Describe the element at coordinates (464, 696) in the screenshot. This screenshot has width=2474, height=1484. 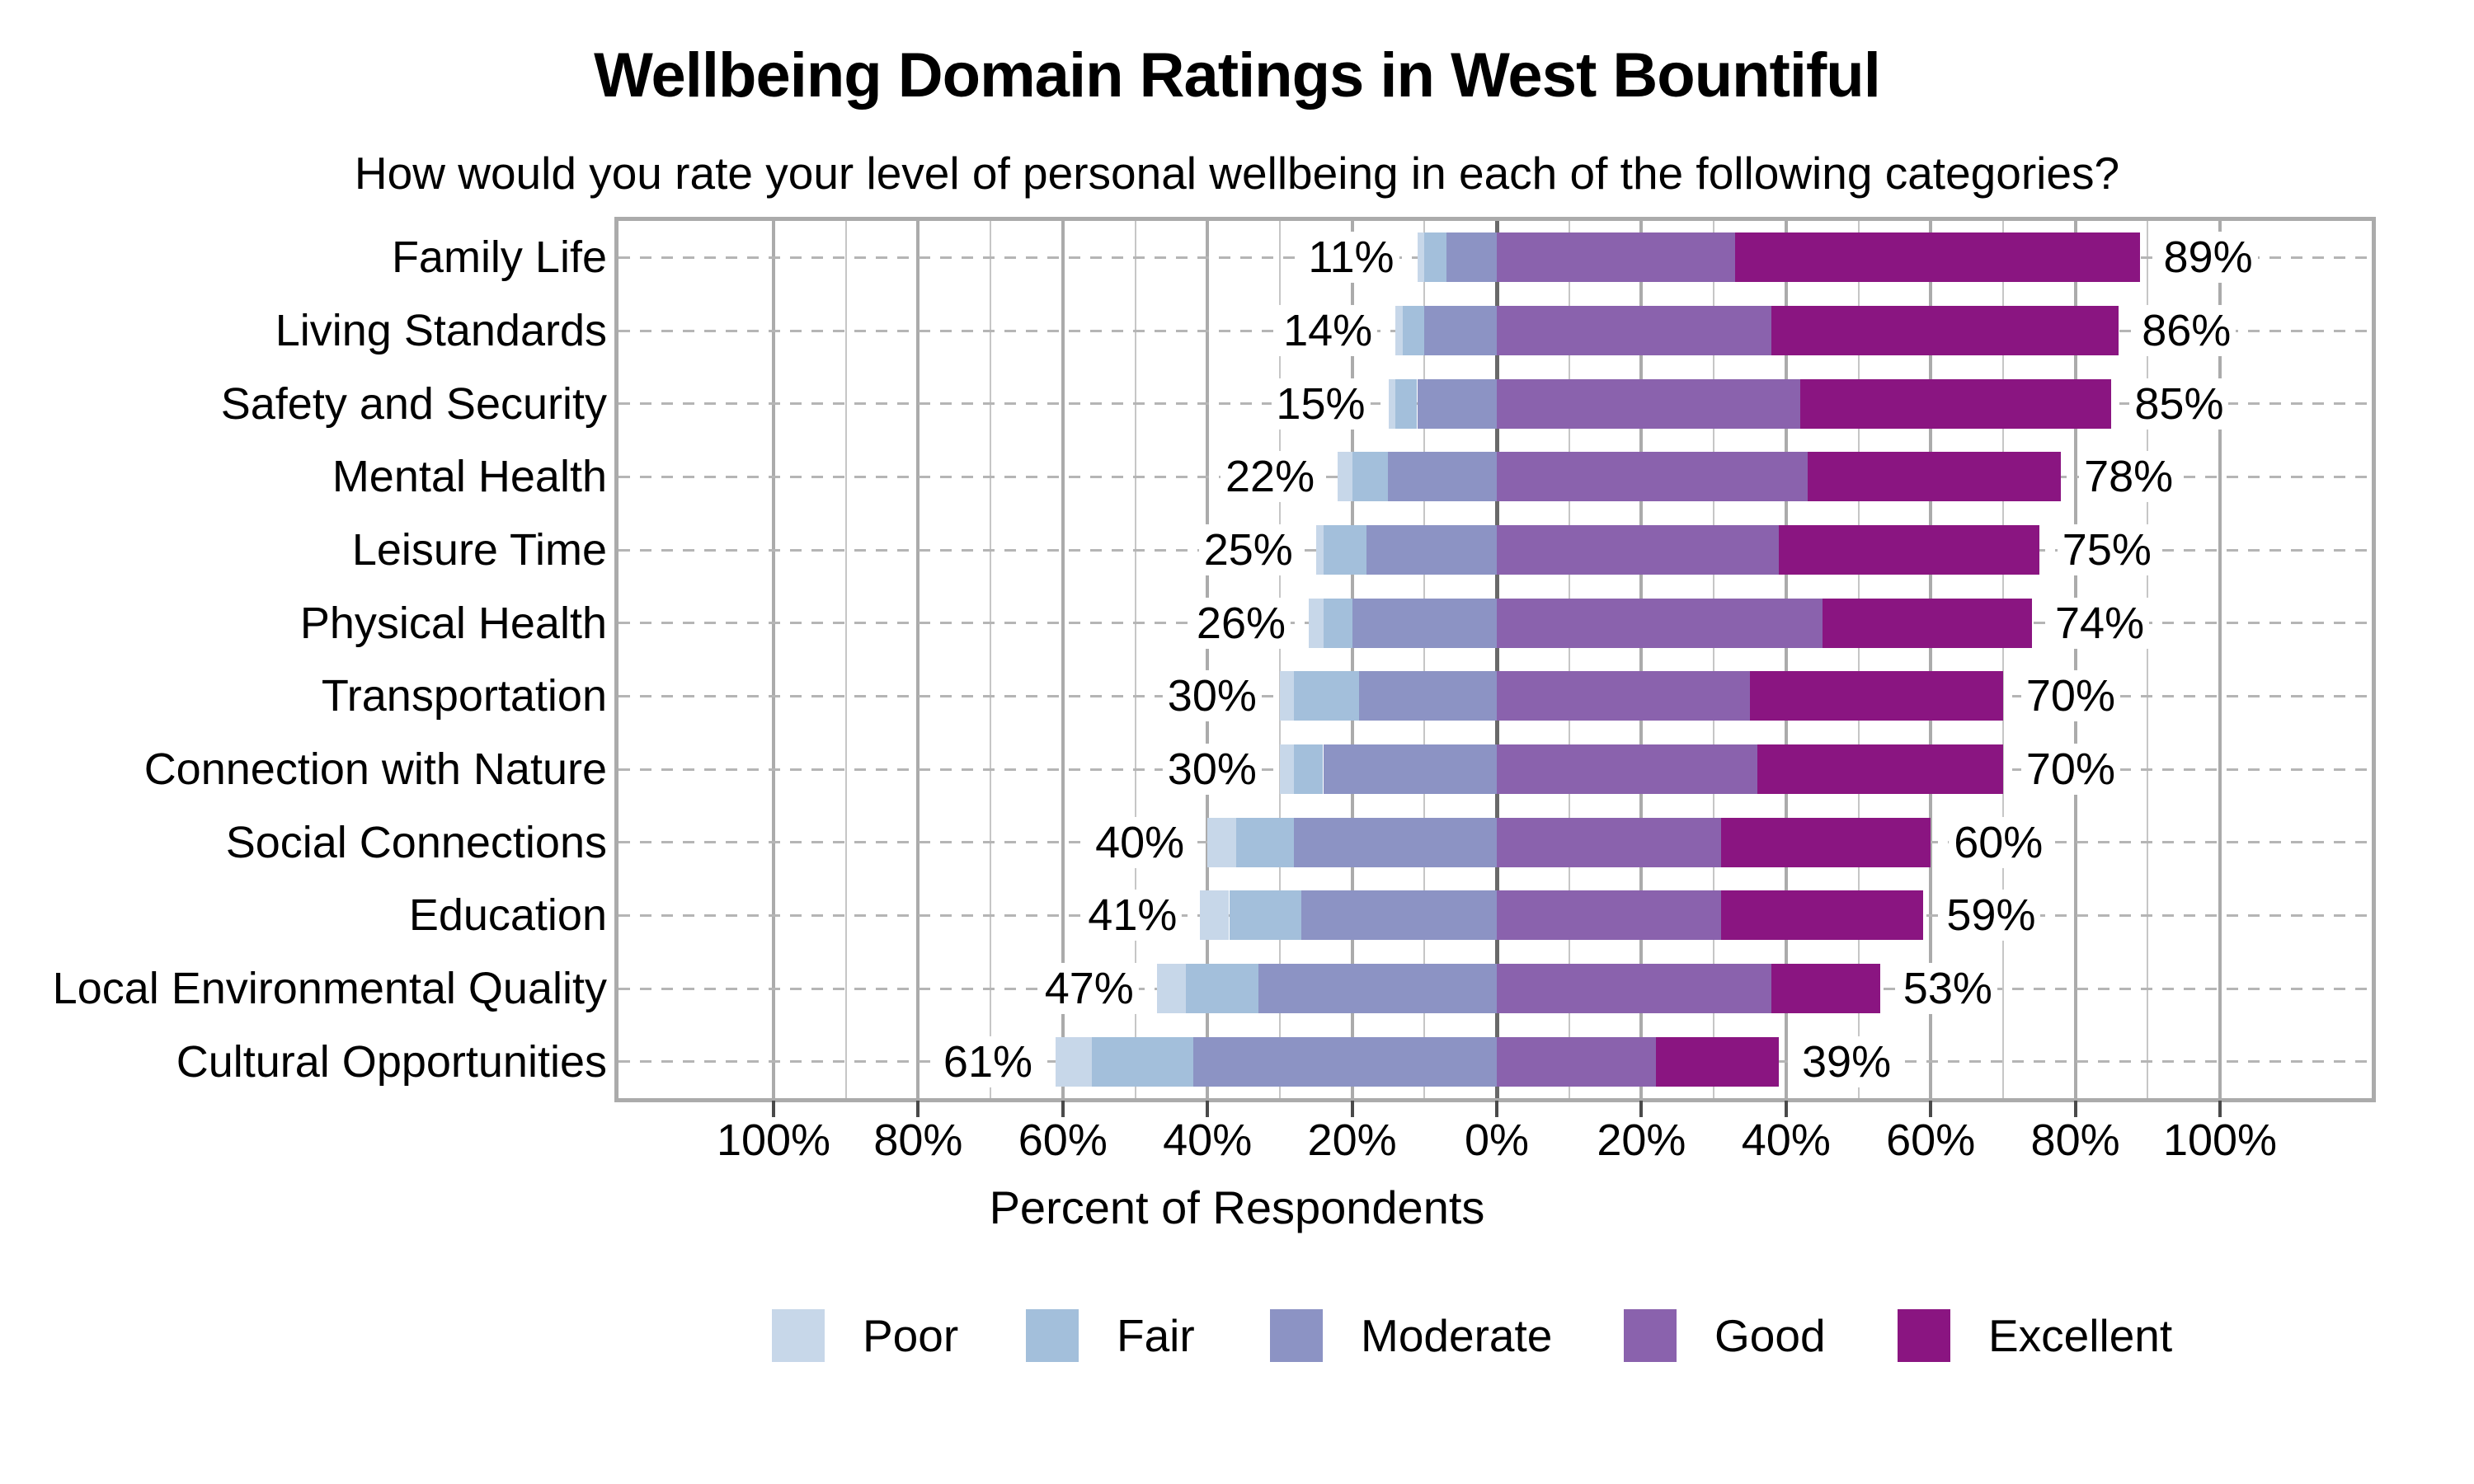
I see `category-label: Transportation` at that location.